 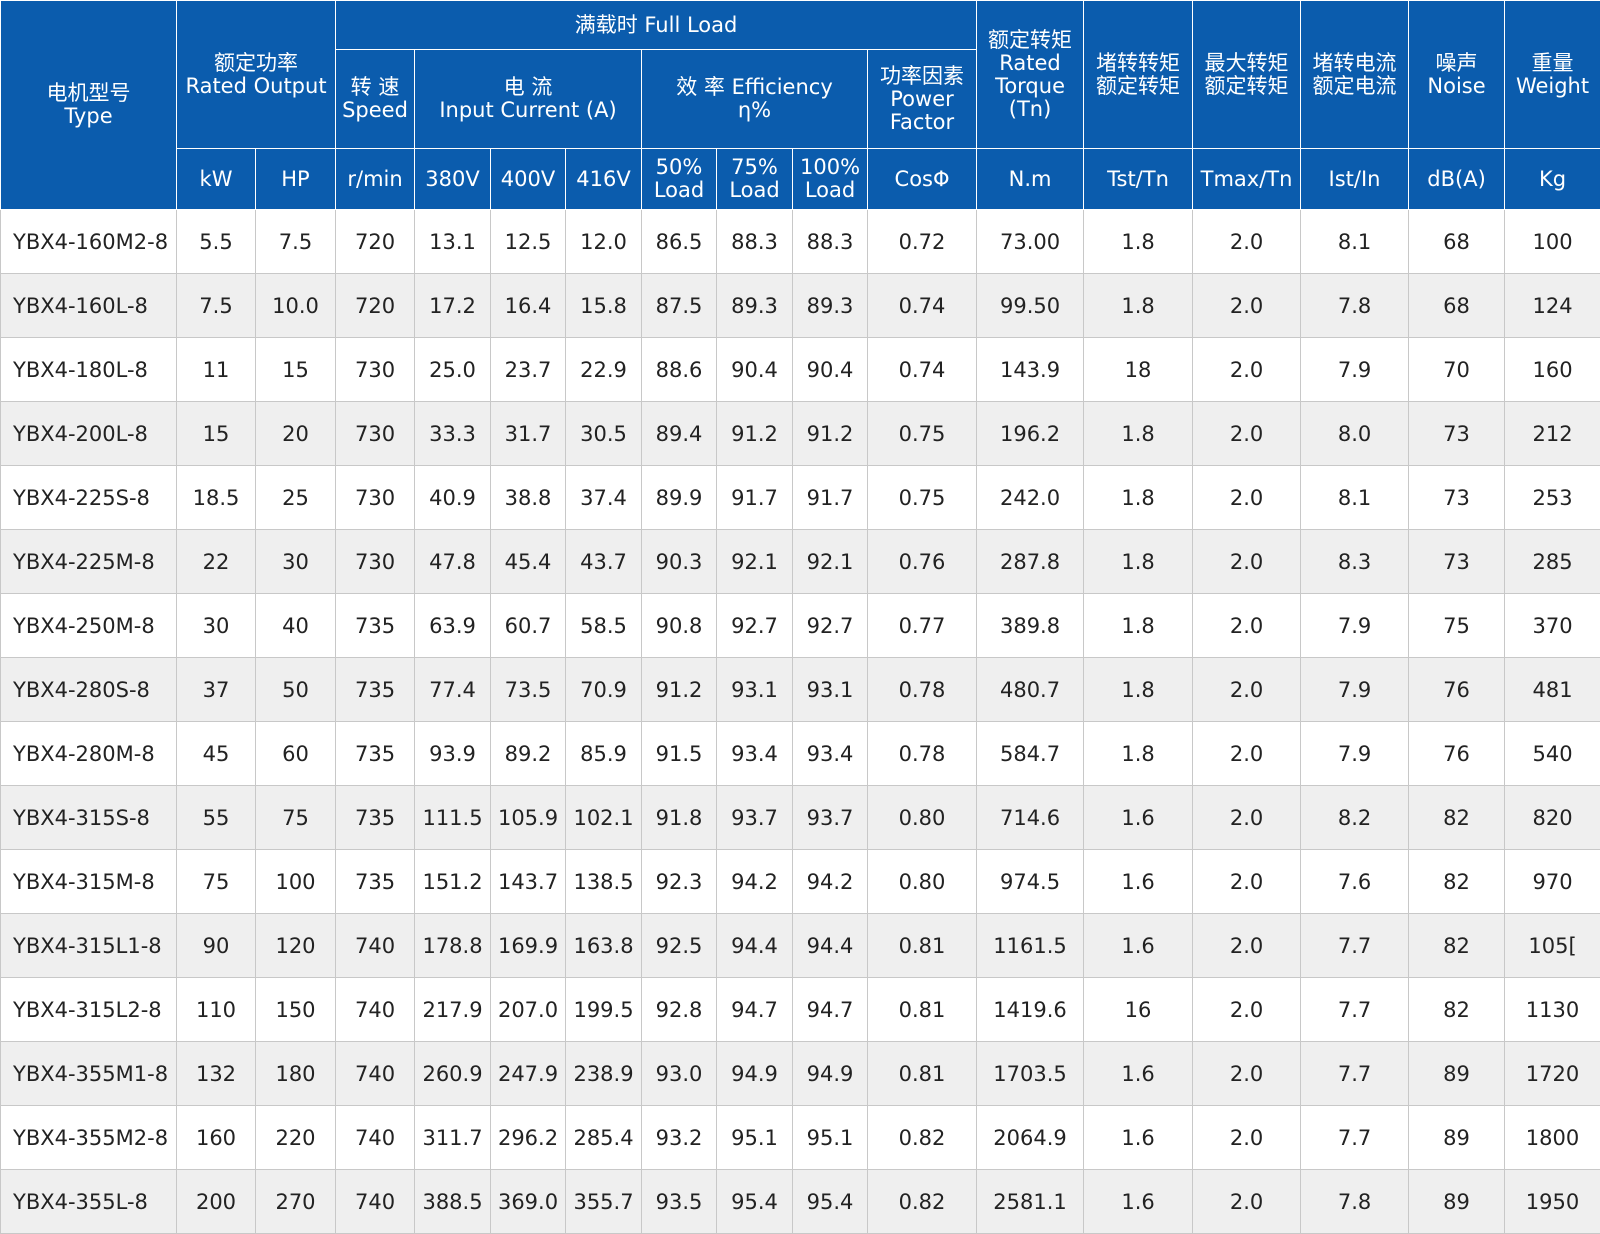 What do you see at coordinates (216, 753) in the screenshot?
I see `cell: 45` at bounding box center [216, 753].